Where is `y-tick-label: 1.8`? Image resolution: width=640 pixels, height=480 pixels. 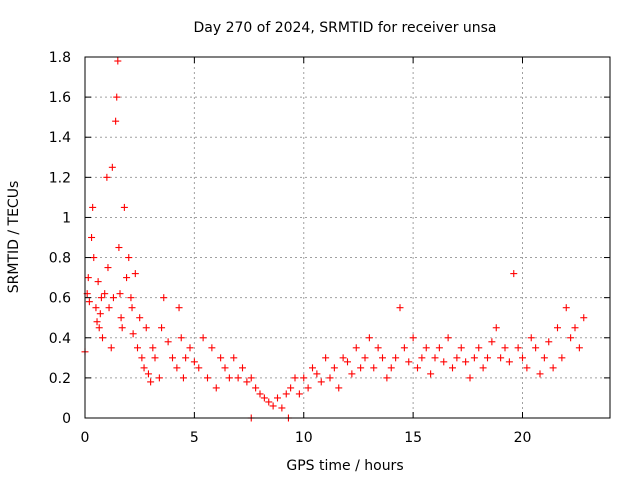
y-tick-label: 1.8 is located at coordinates (60, 58).